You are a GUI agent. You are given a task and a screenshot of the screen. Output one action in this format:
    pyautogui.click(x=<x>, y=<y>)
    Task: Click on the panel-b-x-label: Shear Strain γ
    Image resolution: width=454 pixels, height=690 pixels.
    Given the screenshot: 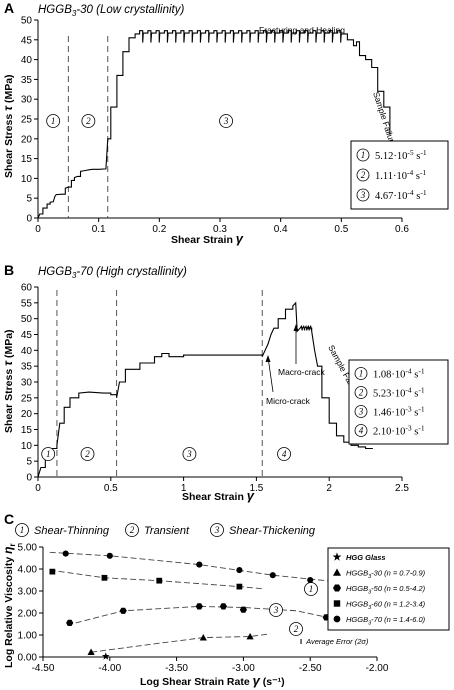 What is the action you would take?
    pyautogui.click(x=218, y=495)
    